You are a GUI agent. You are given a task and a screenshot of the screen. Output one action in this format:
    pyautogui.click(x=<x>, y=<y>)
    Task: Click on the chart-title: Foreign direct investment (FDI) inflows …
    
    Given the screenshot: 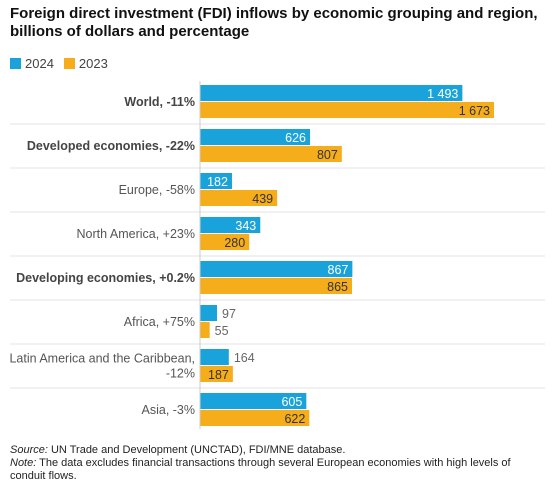 What is the action you would take?
    pyautogui.click(x=274, y=22)
    